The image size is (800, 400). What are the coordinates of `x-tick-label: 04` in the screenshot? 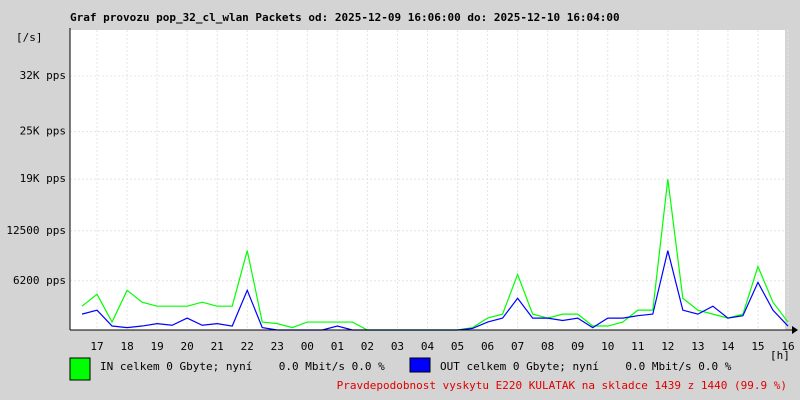 It's located at (428, 346).